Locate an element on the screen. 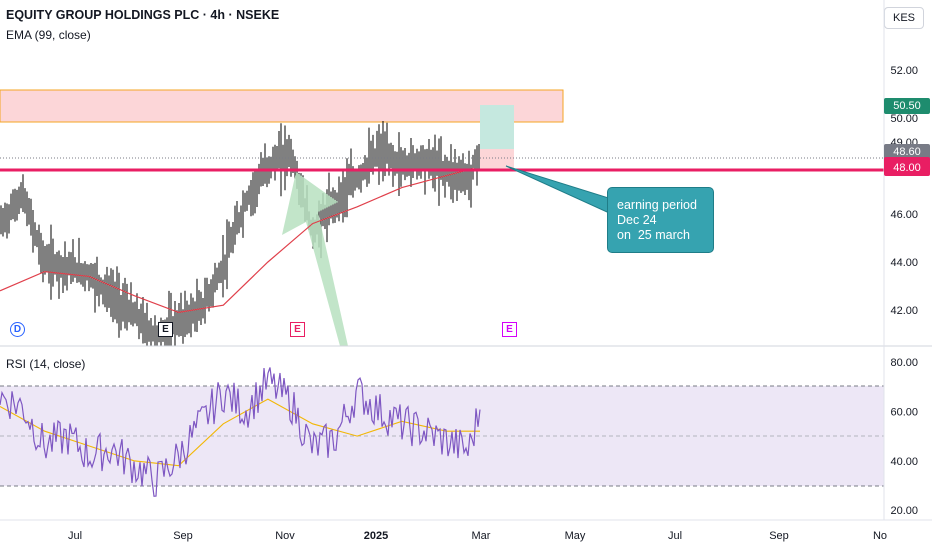 This screenshot has width=932, height=550. rsi-tick-label: 20.00 is located at coordinates (904, 511).